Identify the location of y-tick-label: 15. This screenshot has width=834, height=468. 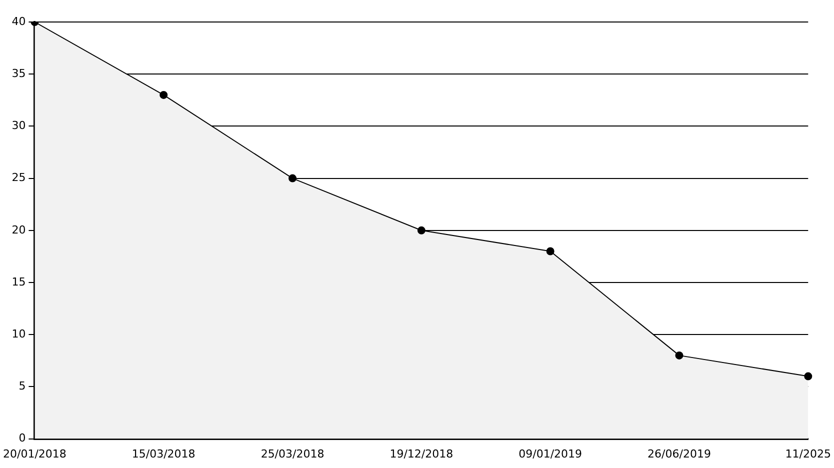
(19, 281).